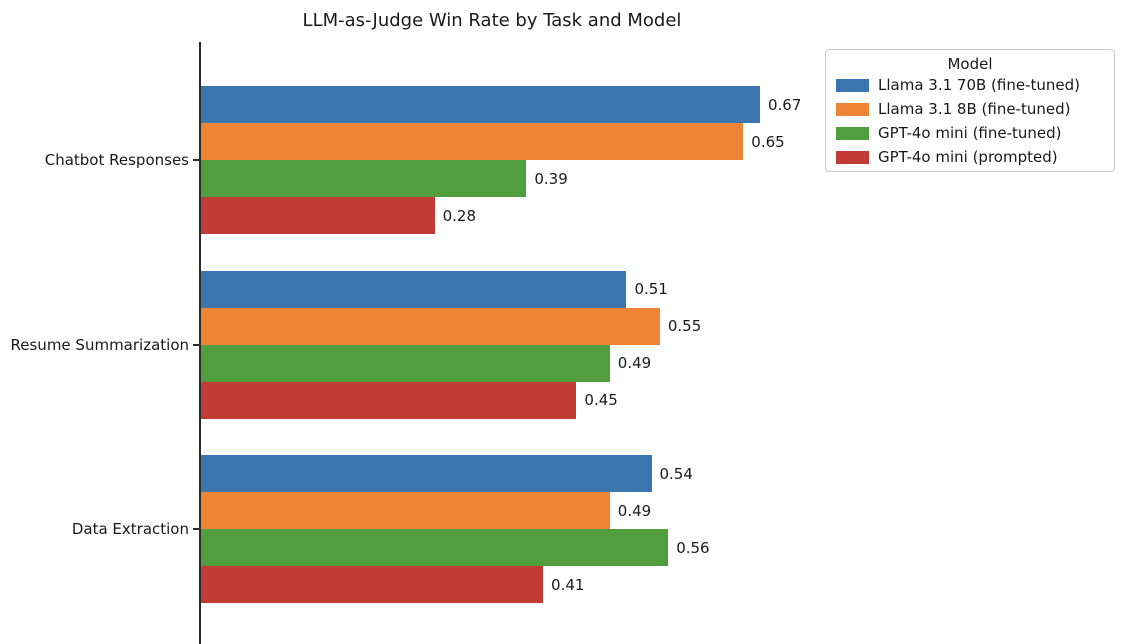  Describe the element at coordinates (768, 141) in the screenshot. I see `value-label: 0.65` at that location.